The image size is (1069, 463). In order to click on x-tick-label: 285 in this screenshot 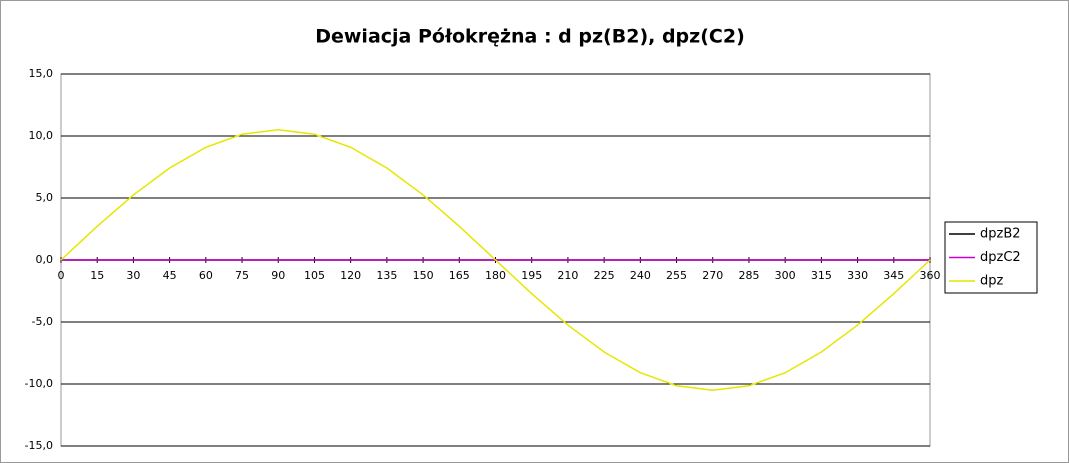, I will do `click(748, 275)`.